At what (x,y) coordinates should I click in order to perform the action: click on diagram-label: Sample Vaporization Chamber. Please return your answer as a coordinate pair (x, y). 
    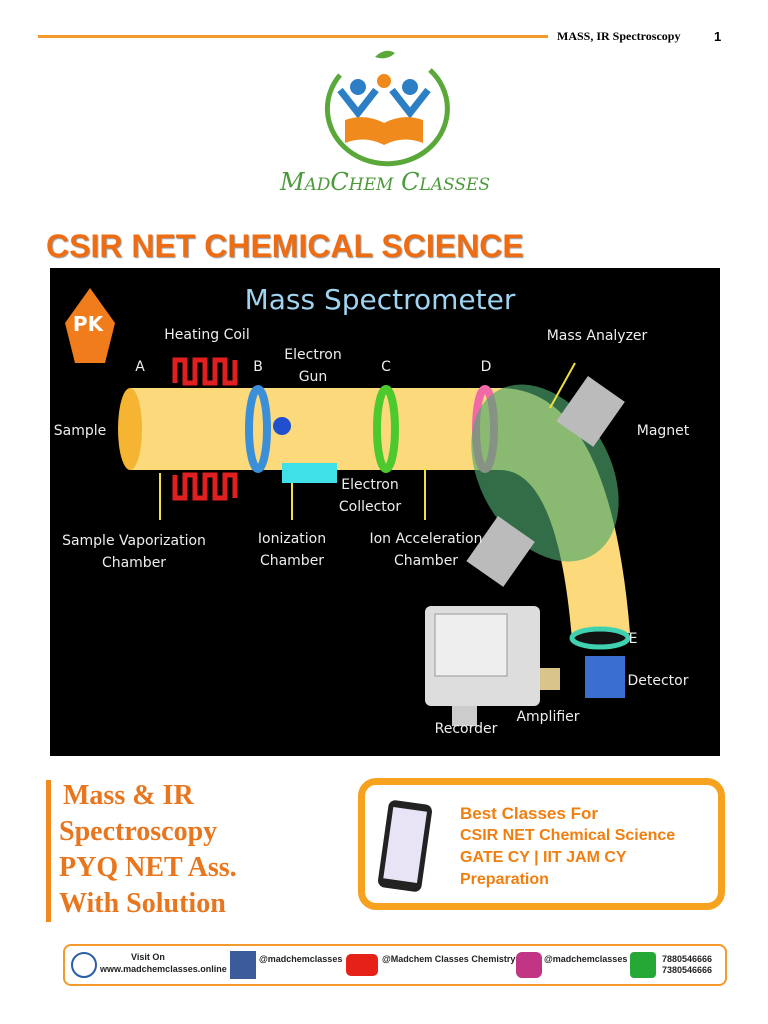
    Looking at the image, I should click on (134, 552).